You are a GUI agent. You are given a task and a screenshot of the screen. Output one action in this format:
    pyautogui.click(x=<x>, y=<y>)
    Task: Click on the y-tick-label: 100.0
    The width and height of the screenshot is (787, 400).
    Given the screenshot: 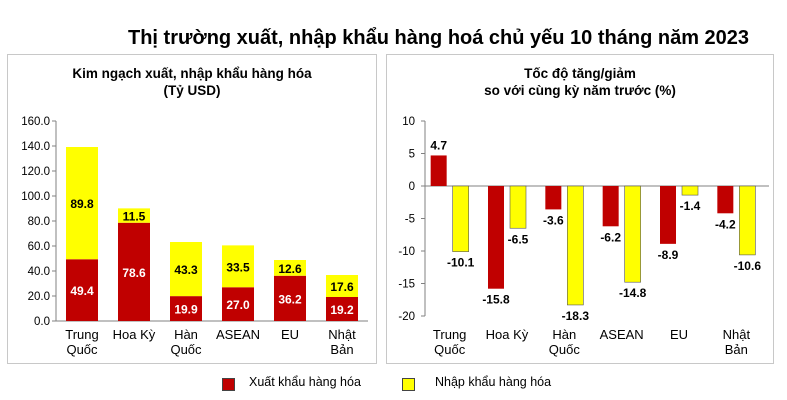 What is the action you would take?
    pyautogui.click(x=35, y=197)
    